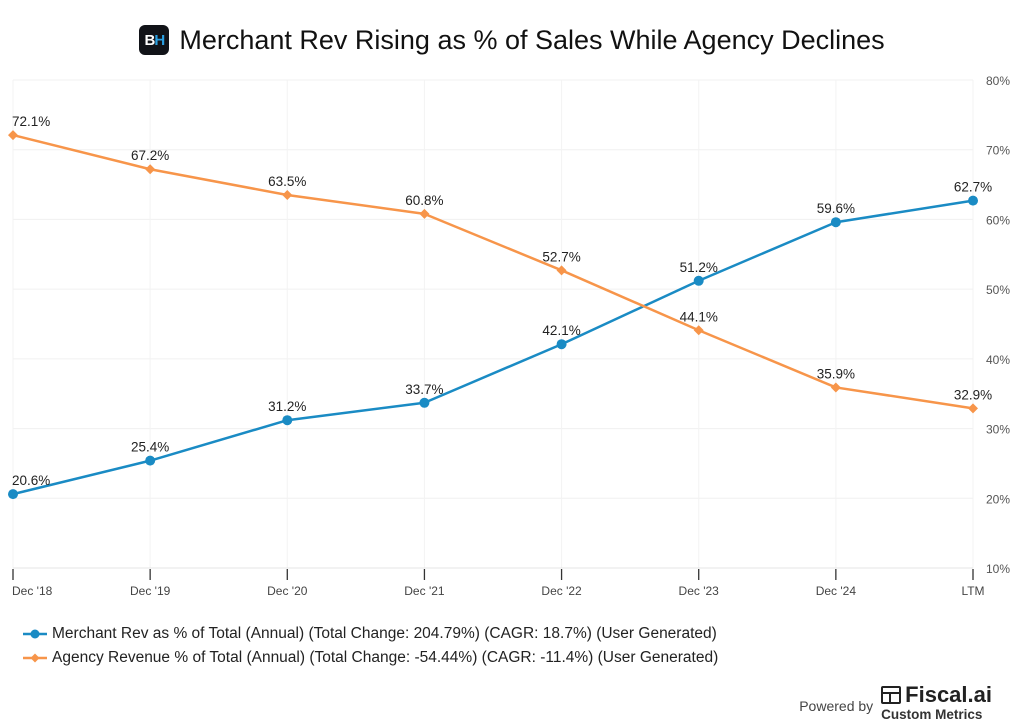 The height and width of the screenshot is (725, 1024). I want to click on y-tick-label: 40%, so click(998, 360).